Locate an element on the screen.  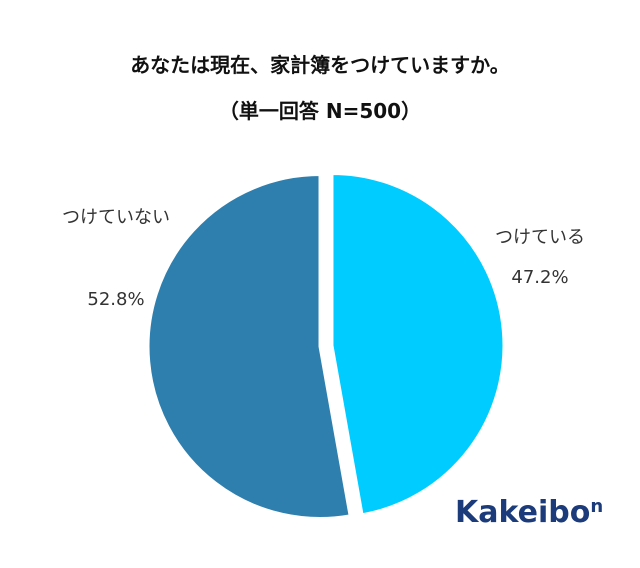
chart-title: あなたは現在、家計簿をつけていますか。 is located at coordinates (320, 65).